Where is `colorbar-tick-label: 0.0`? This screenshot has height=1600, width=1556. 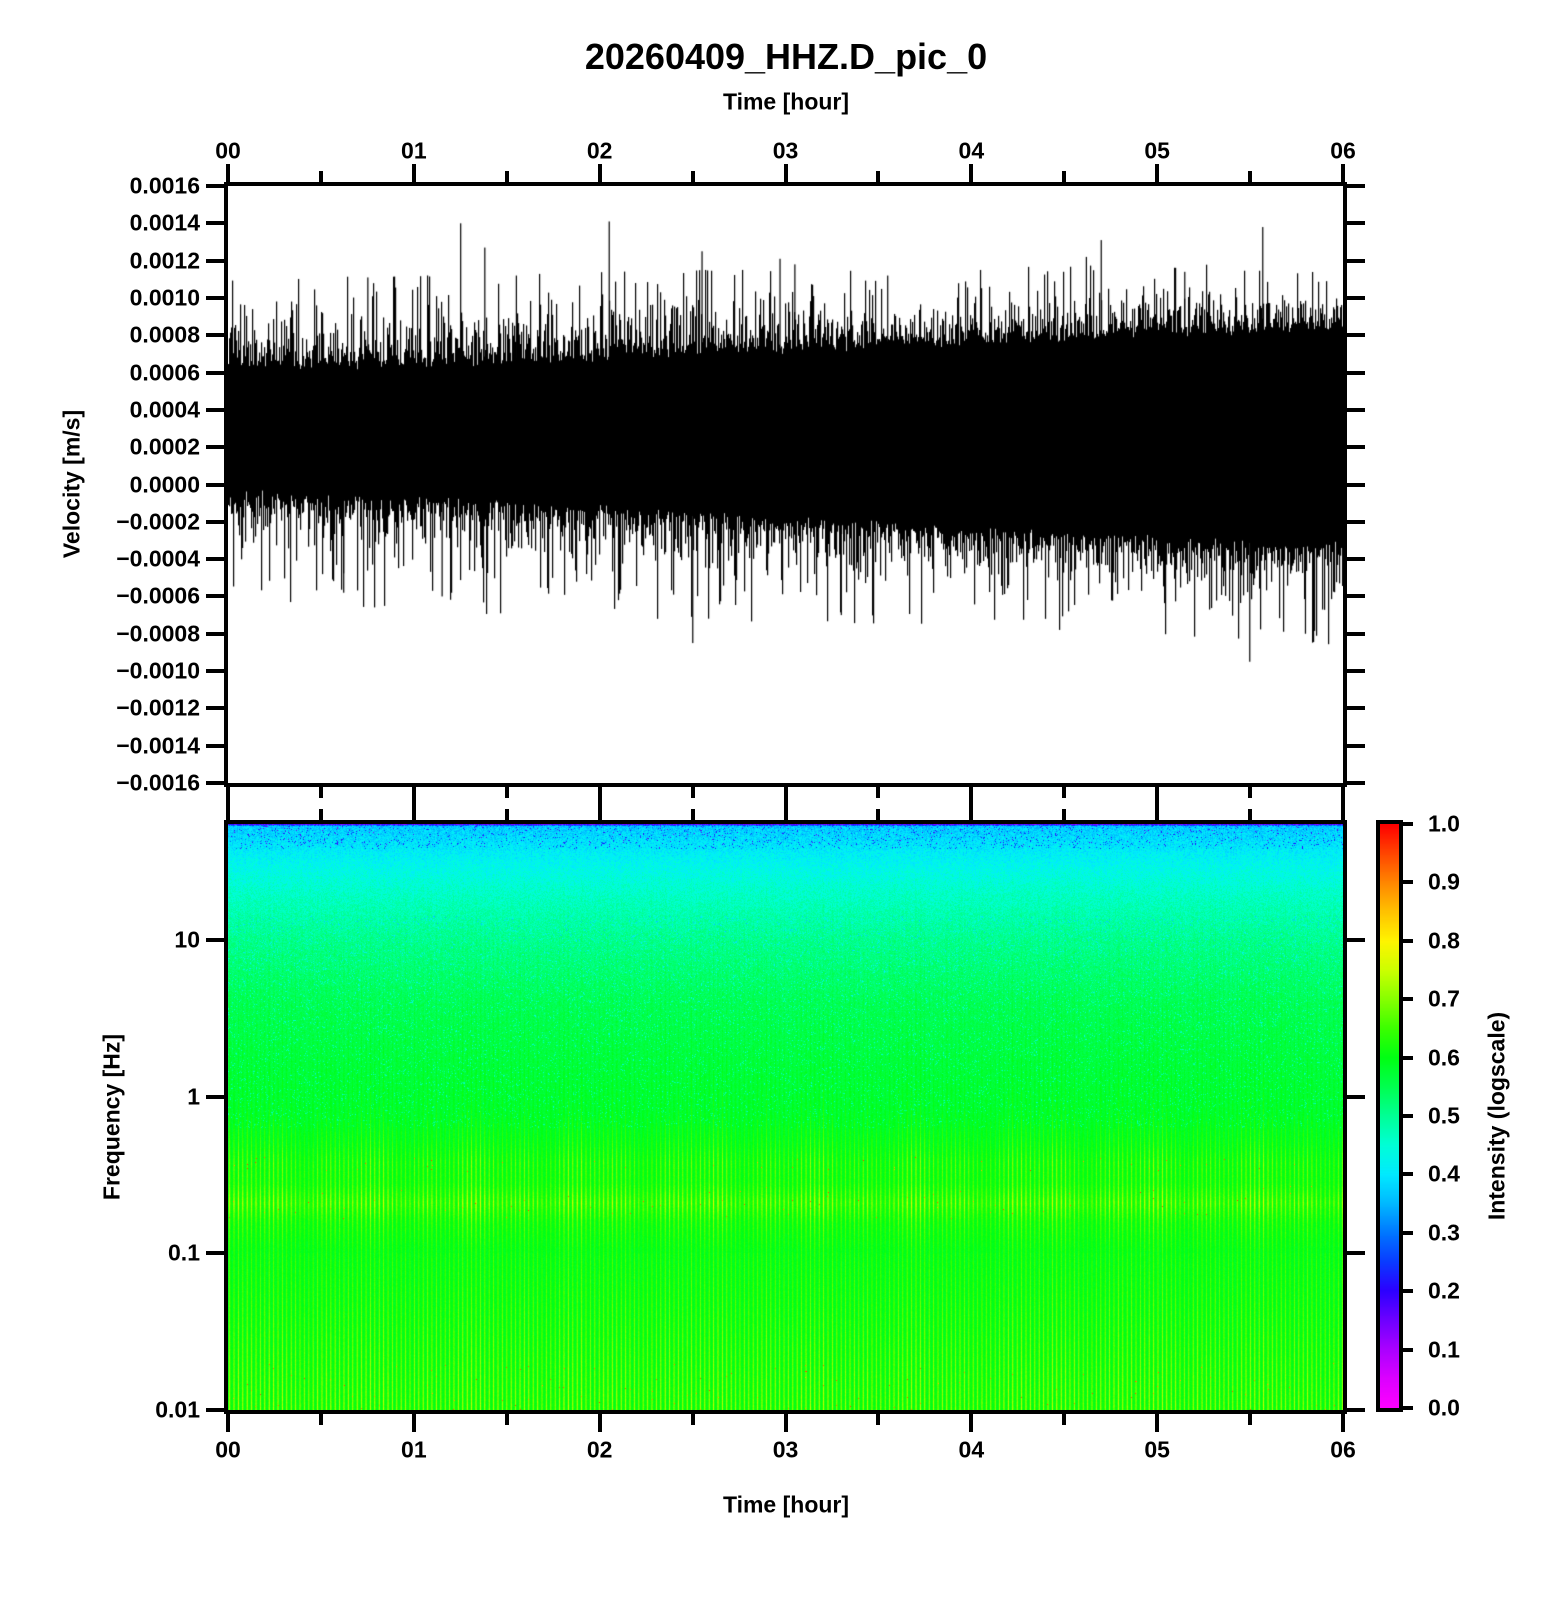
colorbar-tick-label: 0.0 is located at coordinates (1444, 1407).